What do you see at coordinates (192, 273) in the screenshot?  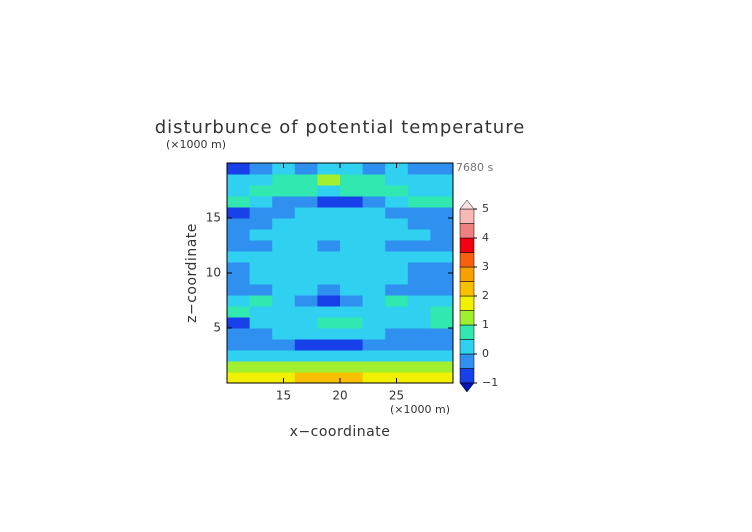 I see `y-axis-label: z−coordinate` at bounding box center [192, 273].